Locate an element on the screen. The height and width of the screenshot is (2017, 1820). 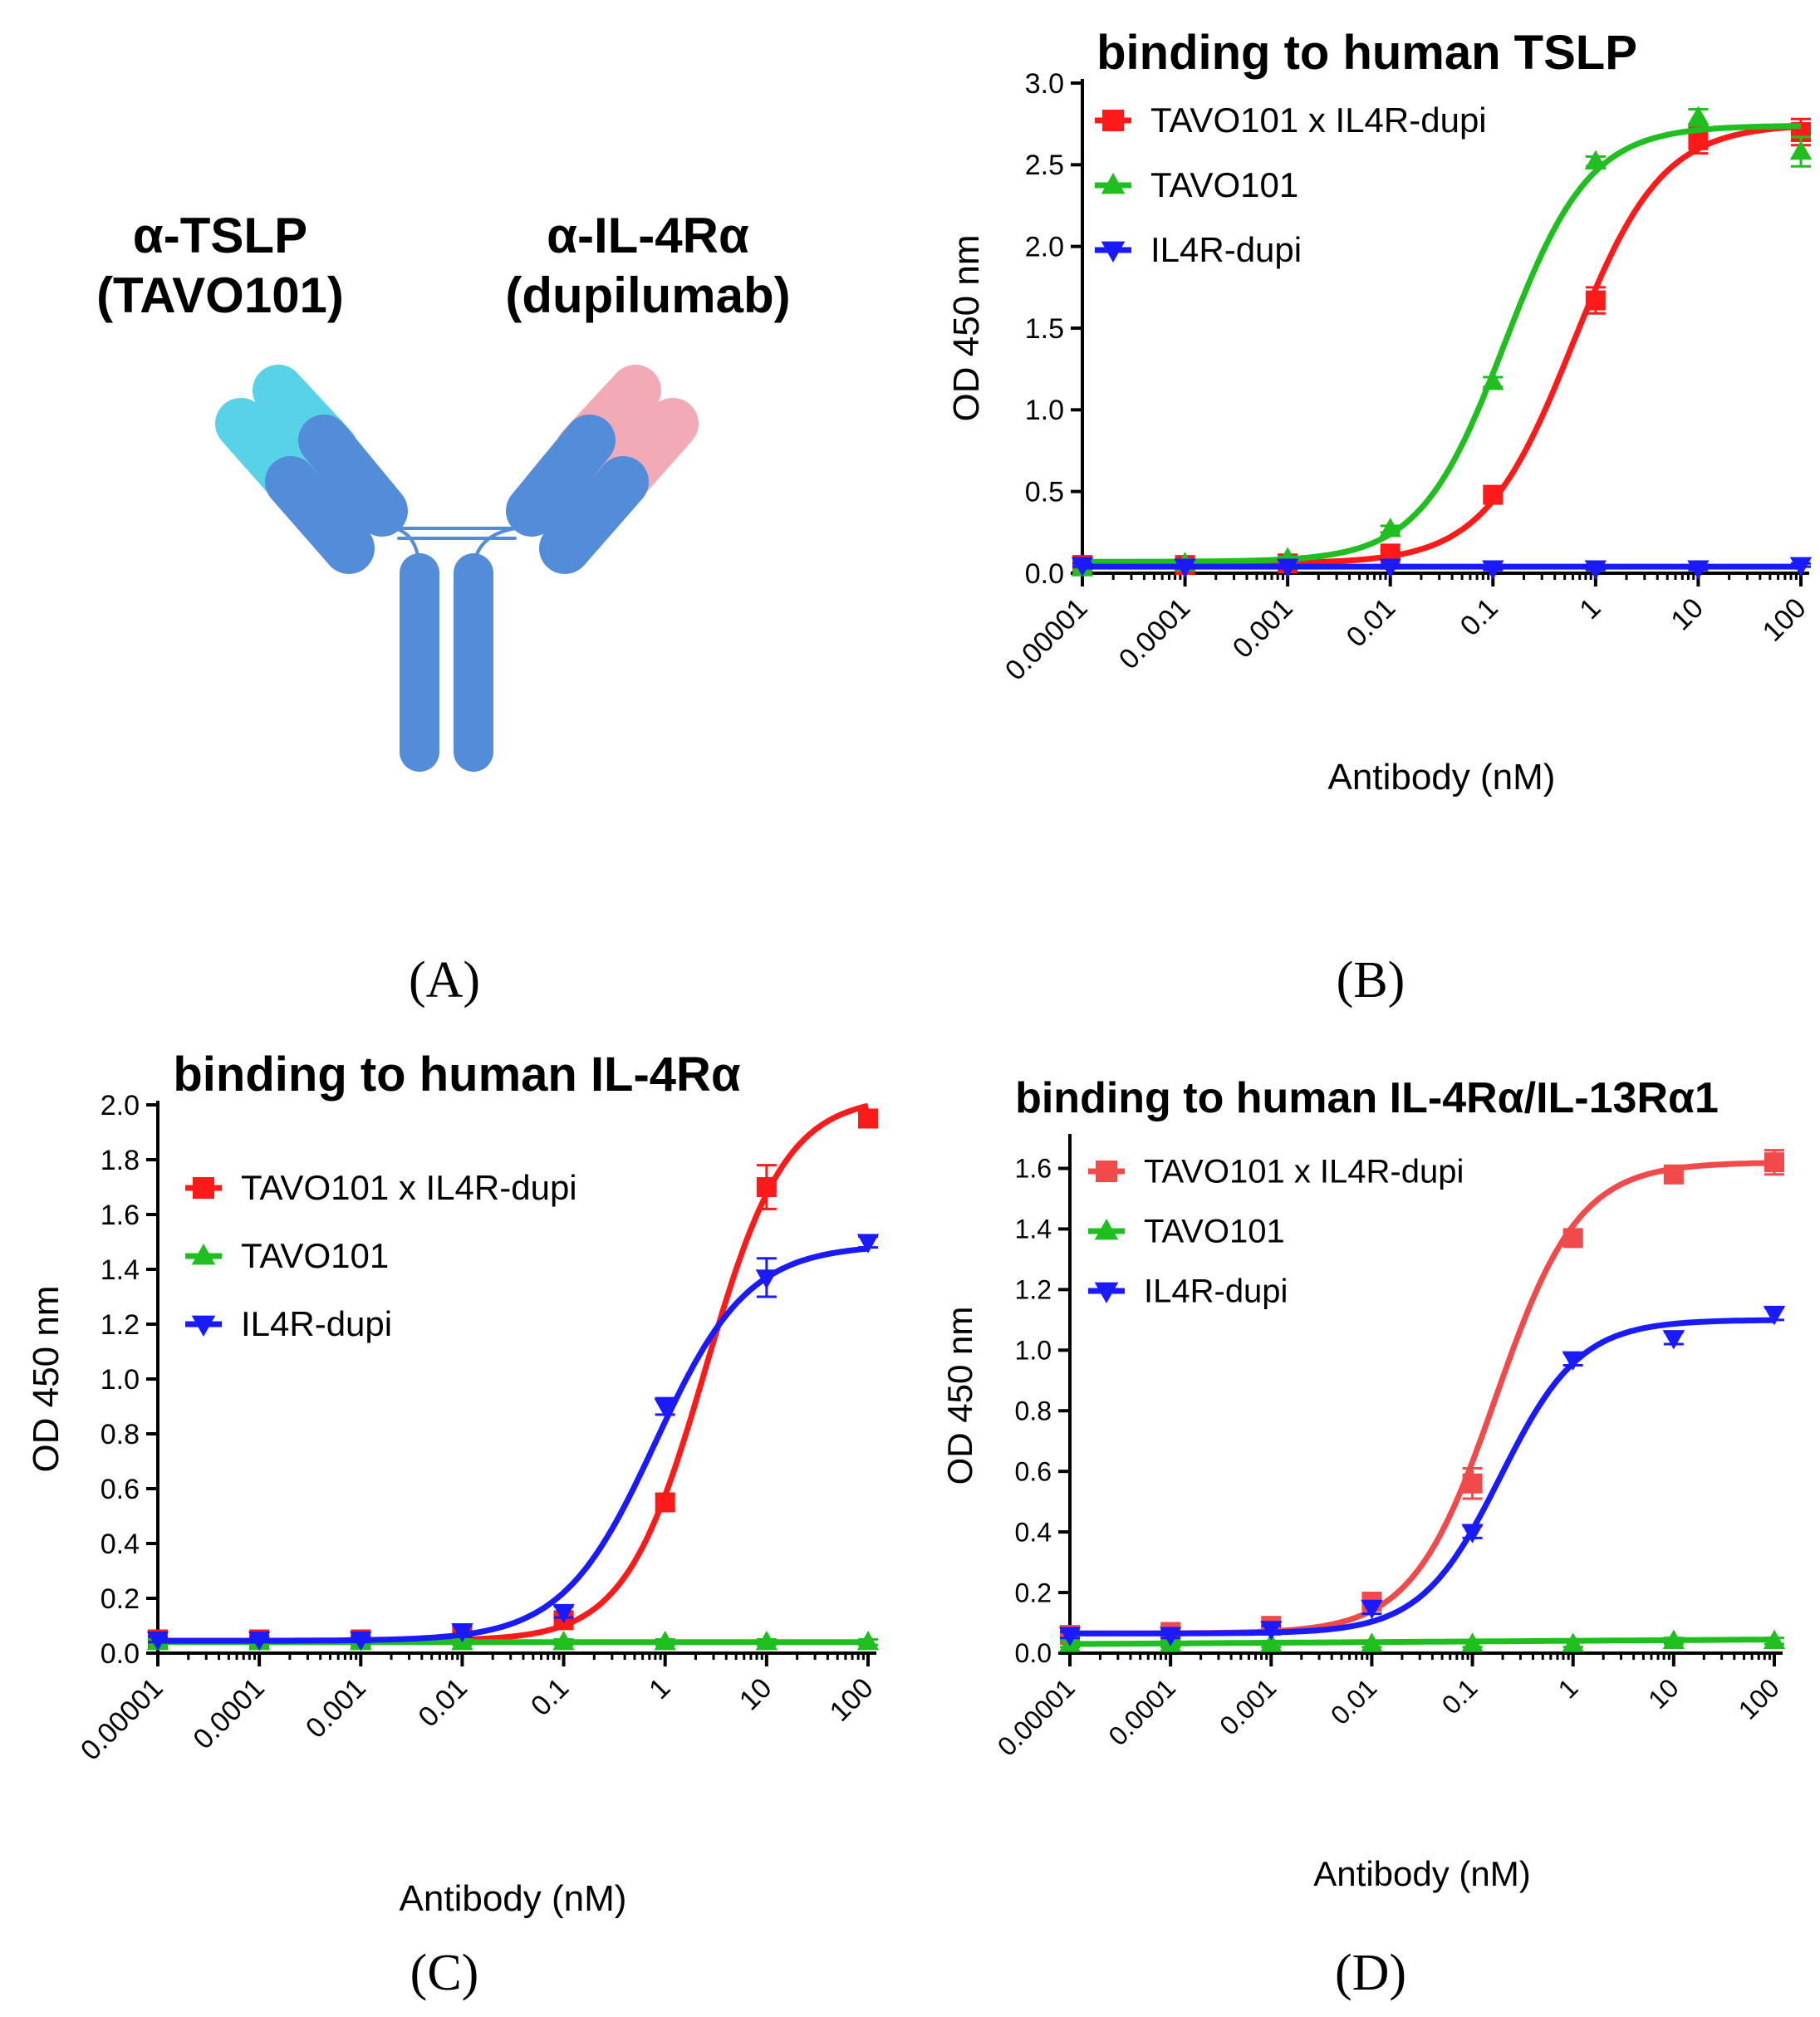
right-heavy-fab-inner is located at coordinates (561, 476).